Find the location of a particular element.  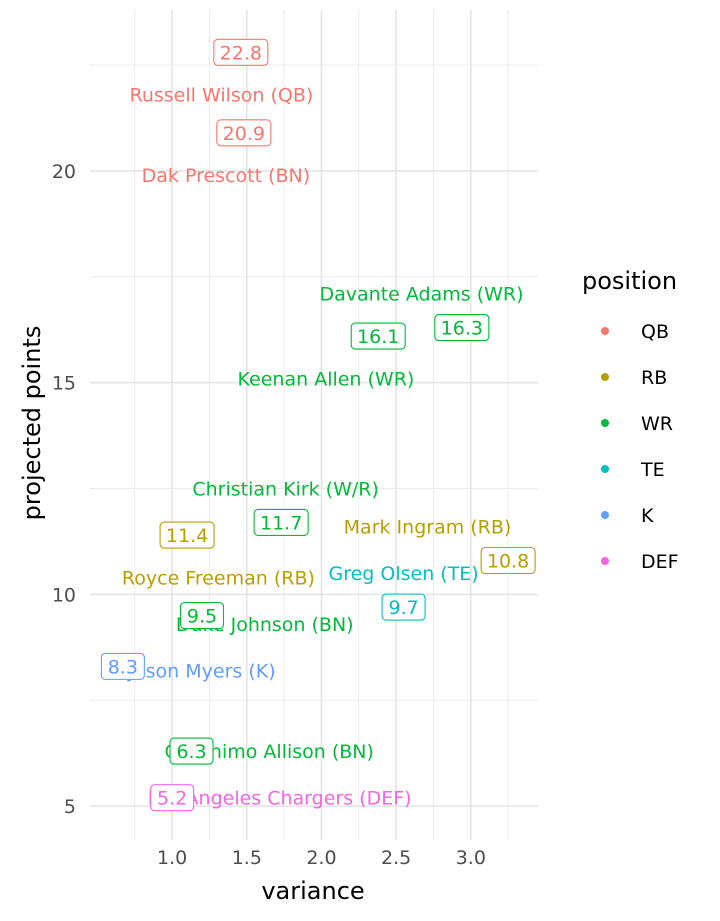

legend-key-wr is located at coordinates (605, 423).